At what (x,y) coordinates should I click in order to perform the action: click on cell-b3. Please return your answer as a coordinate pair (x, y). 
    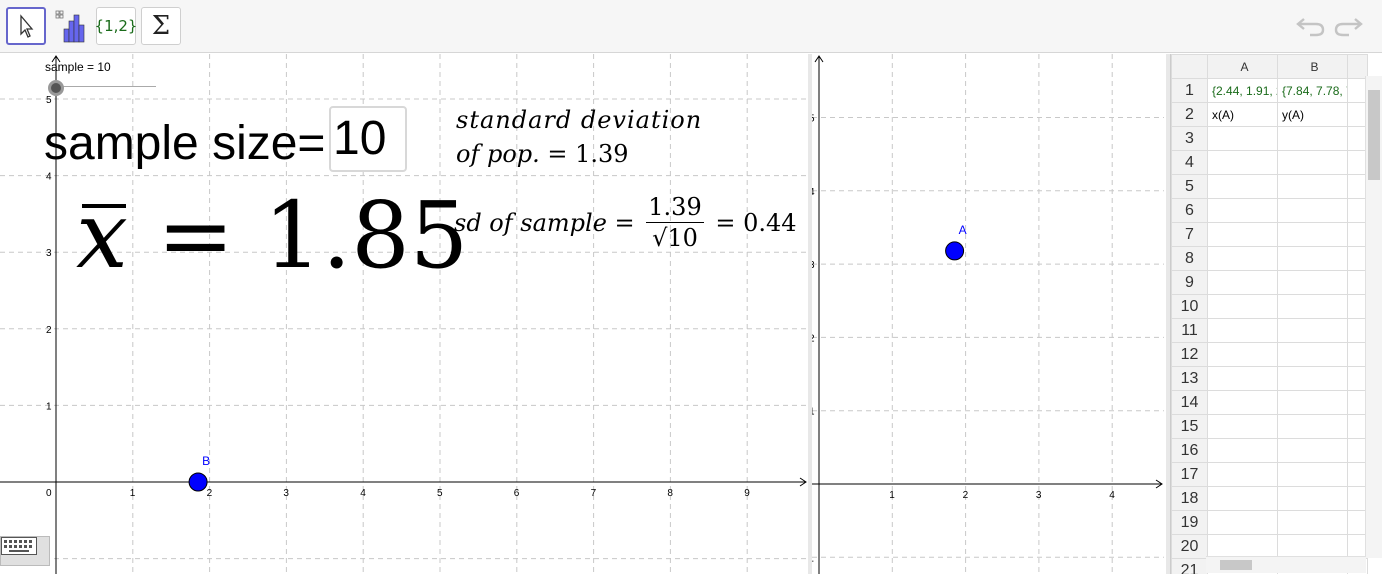
    Looking at the image, I should click on (1312, 138).